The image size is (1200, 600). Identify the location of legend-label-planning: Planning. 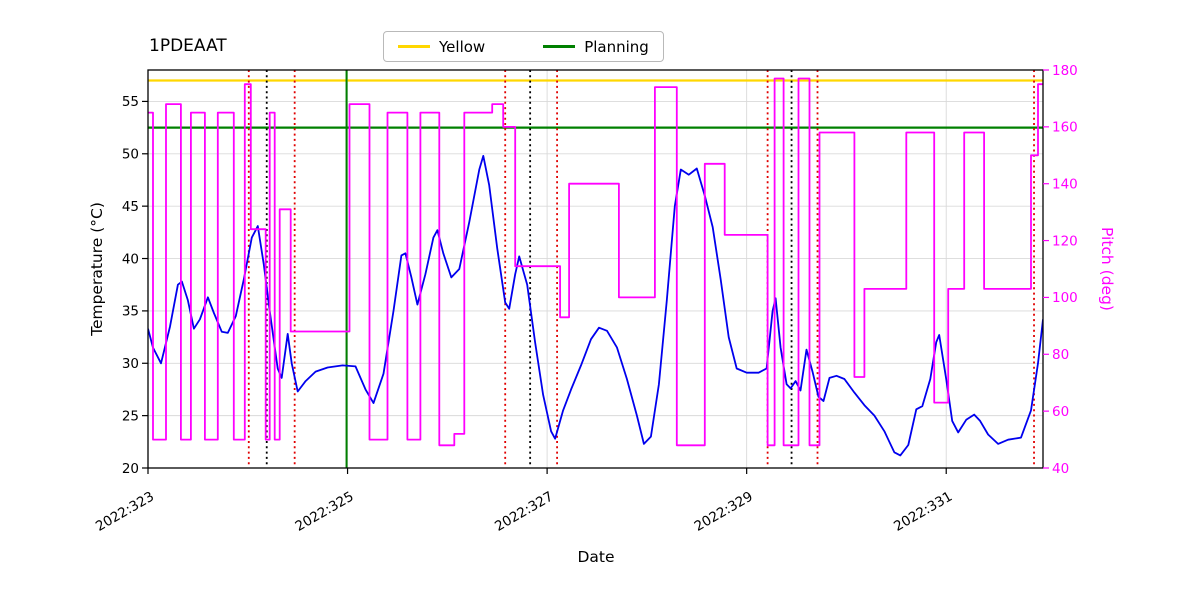
(616, 46).